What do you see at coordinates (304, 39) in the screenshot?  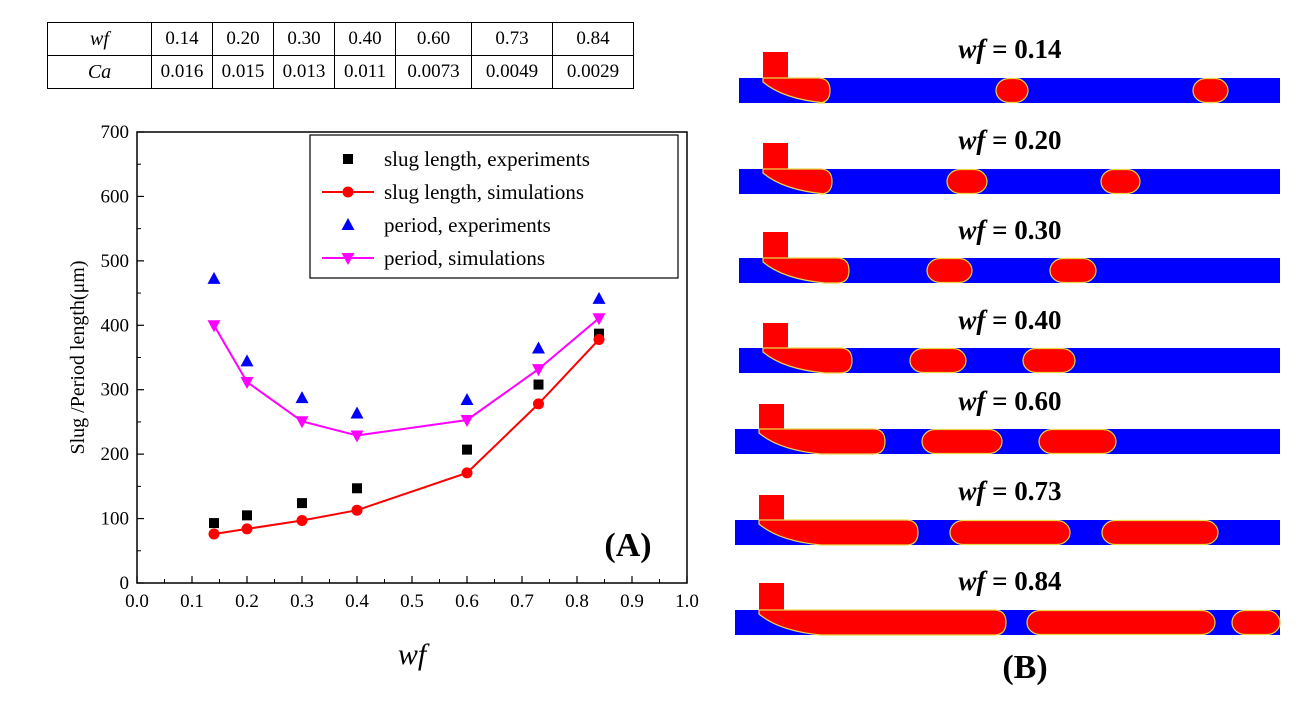 I see `table-cell: 0.30` at bounding box center [304, 39].